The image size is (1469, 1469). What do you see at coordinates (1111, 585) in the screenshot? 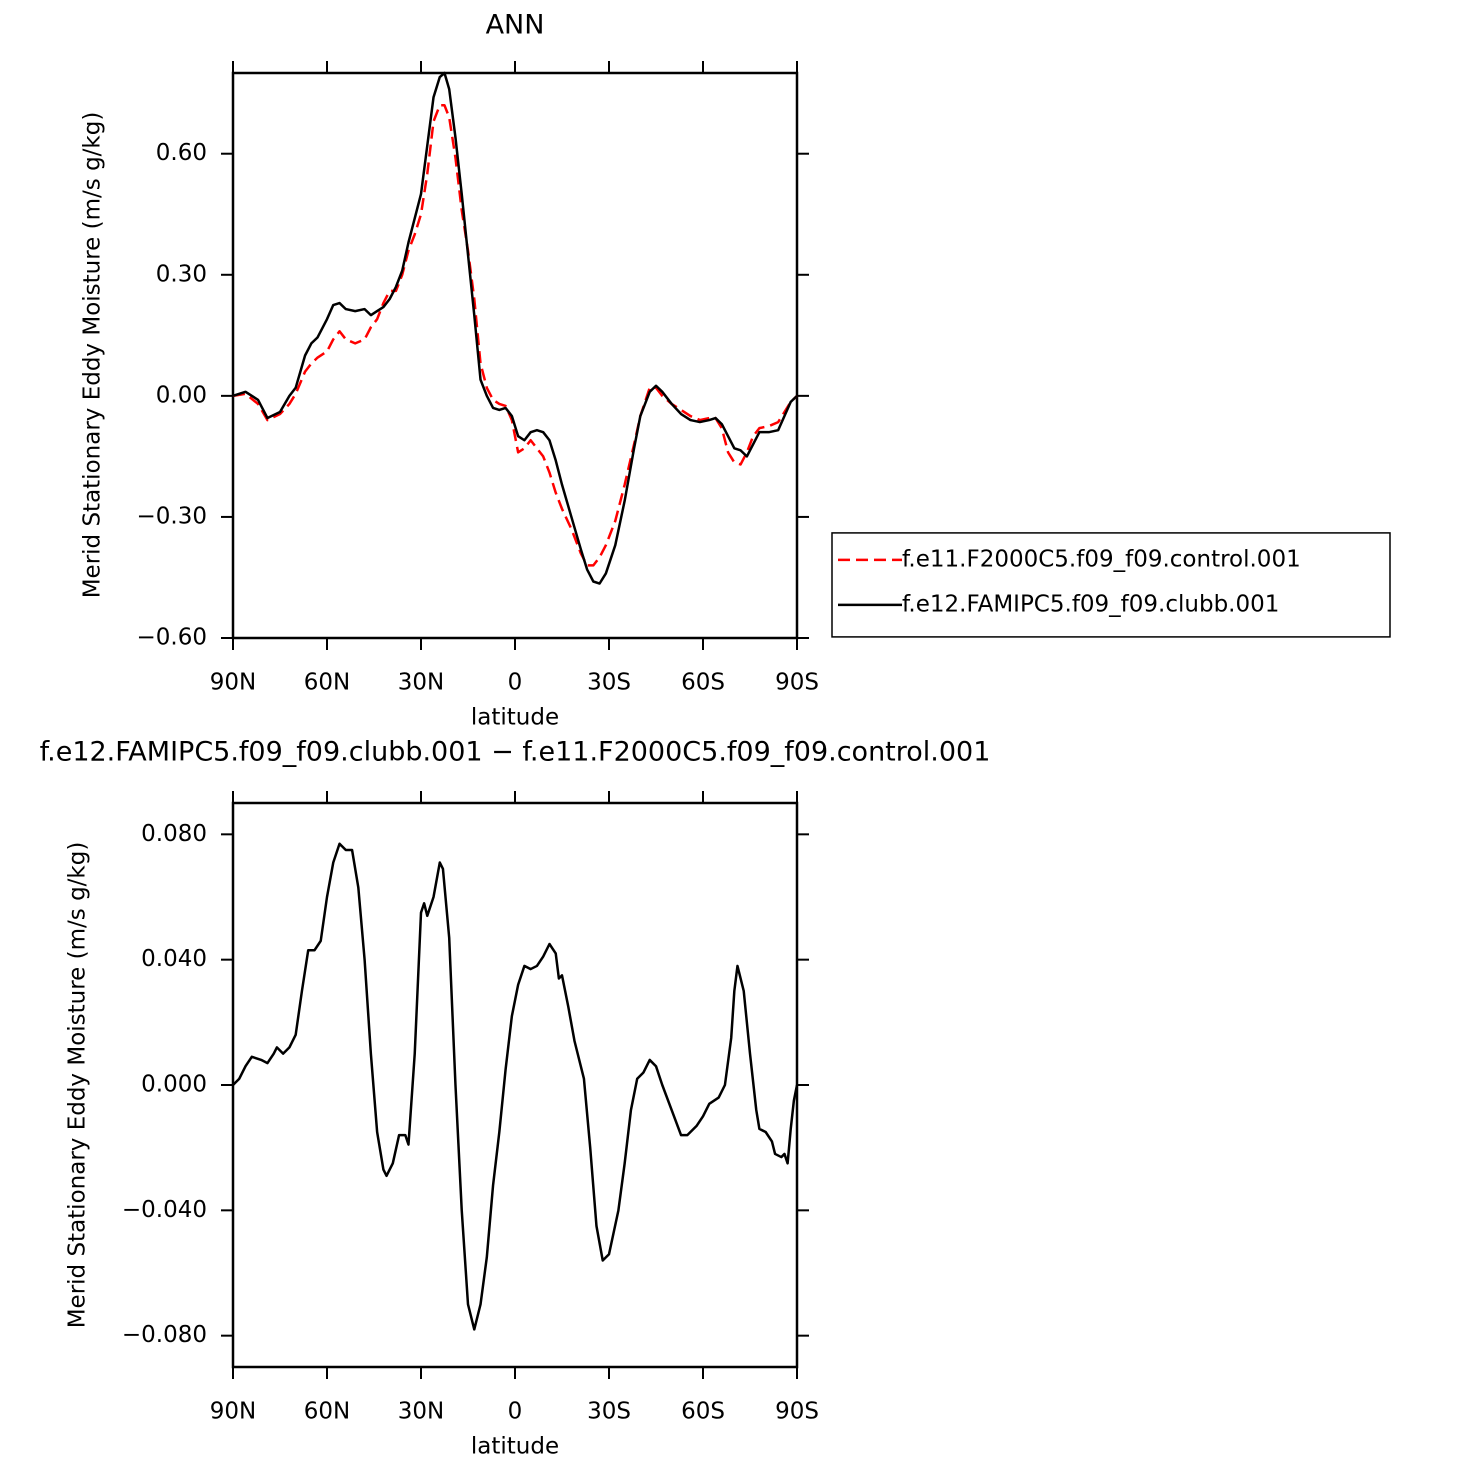
I see `legend-box` at bounding box center [1111, 585].